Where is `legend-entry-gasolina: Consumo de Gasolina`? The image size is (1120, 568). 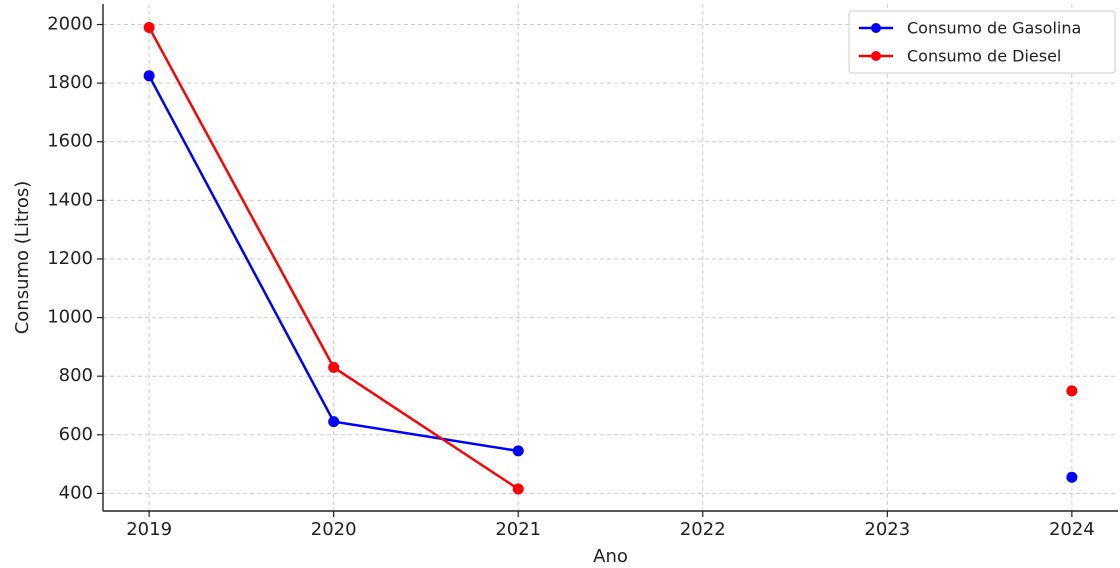
legend-entry-gasolina: Consumo de Gasolina is located at coordinates (970, 28).